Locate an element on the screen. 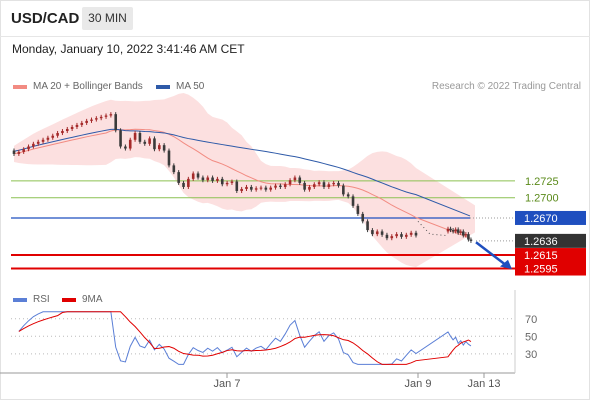 The height and width of the screenshot is (400, 590). ma9-swatch is located at coordinates (69, 299).